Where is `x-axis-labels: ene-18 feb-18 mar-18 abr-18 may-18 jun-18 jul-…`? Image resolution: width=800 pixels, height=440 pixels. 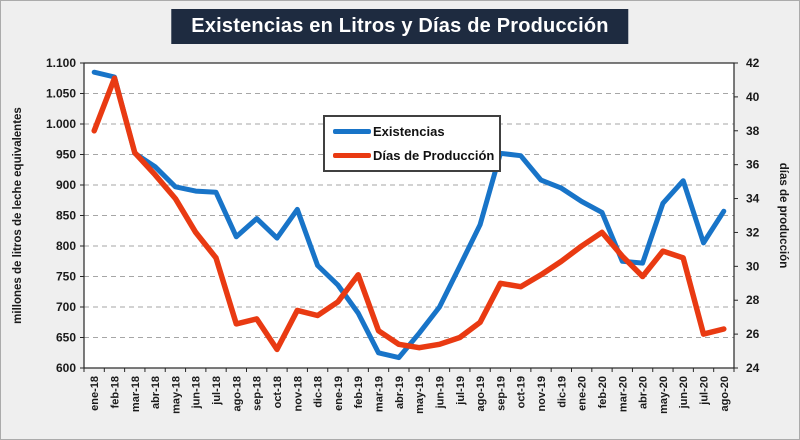 x-axis-labels: ene-18 feb-18 mar-18 abr-18 may-18 jun-18 jul-… is located at coordinates (410, 395).